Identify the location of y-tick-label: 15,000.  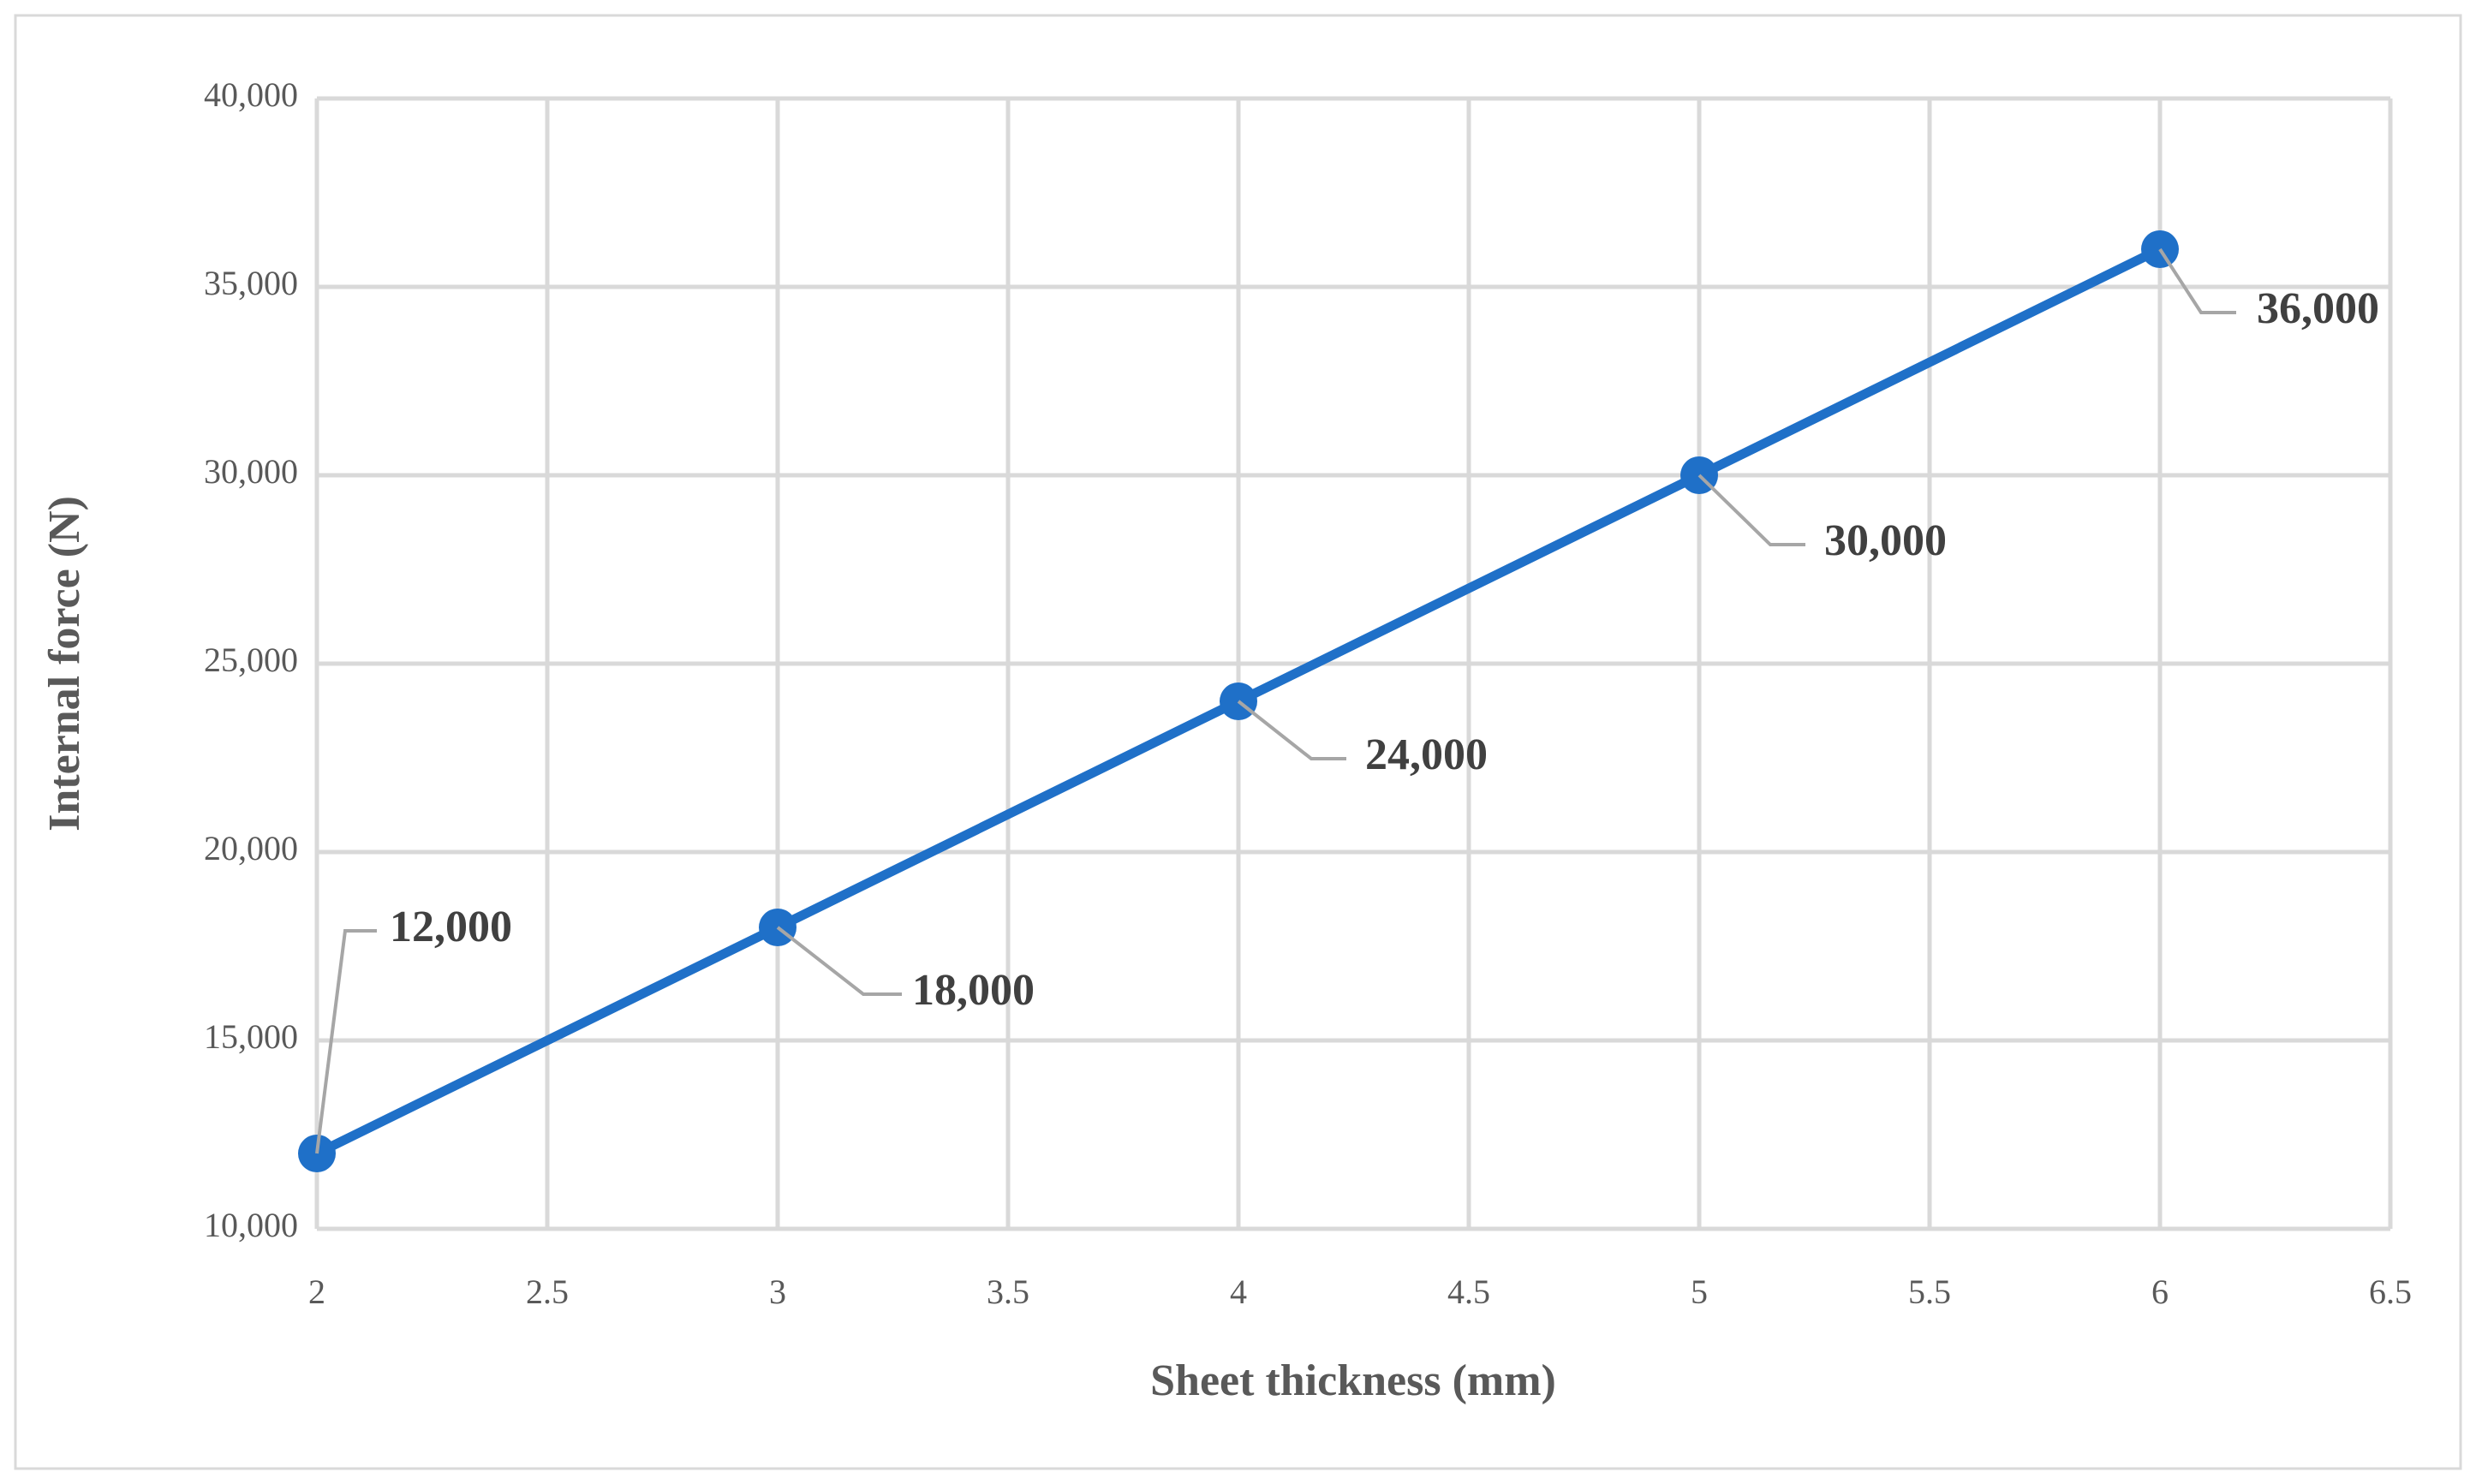
(251, 1036).